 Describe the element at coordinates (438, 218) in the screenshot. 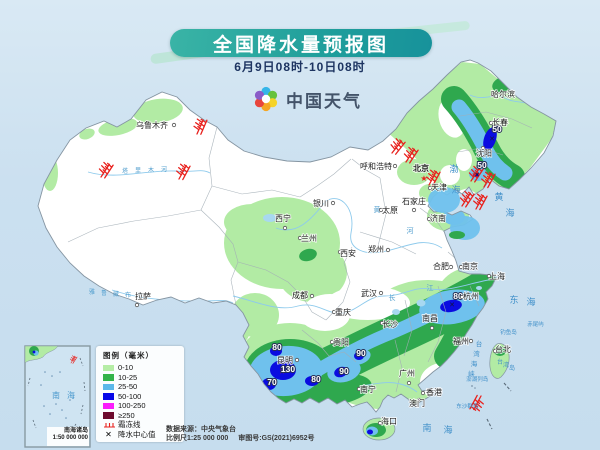

I see `city-label: 济南` at that location.